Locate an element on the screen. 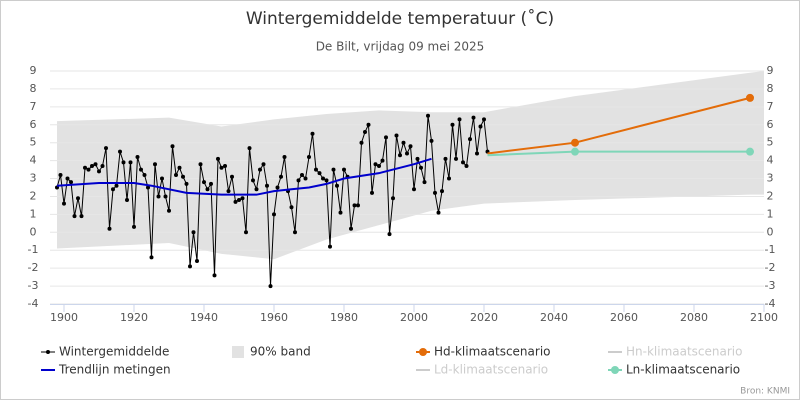 This screenshot has height=400, width=800. legend-label: Ld-klimaatscenario is located at coordinates (491, 370).